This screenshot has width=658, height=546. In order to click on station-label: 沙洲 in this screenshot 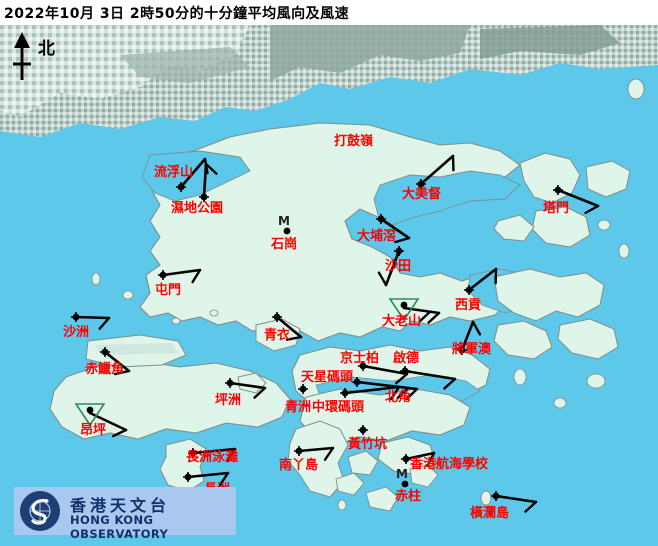, I will do `click(76, 332)`.